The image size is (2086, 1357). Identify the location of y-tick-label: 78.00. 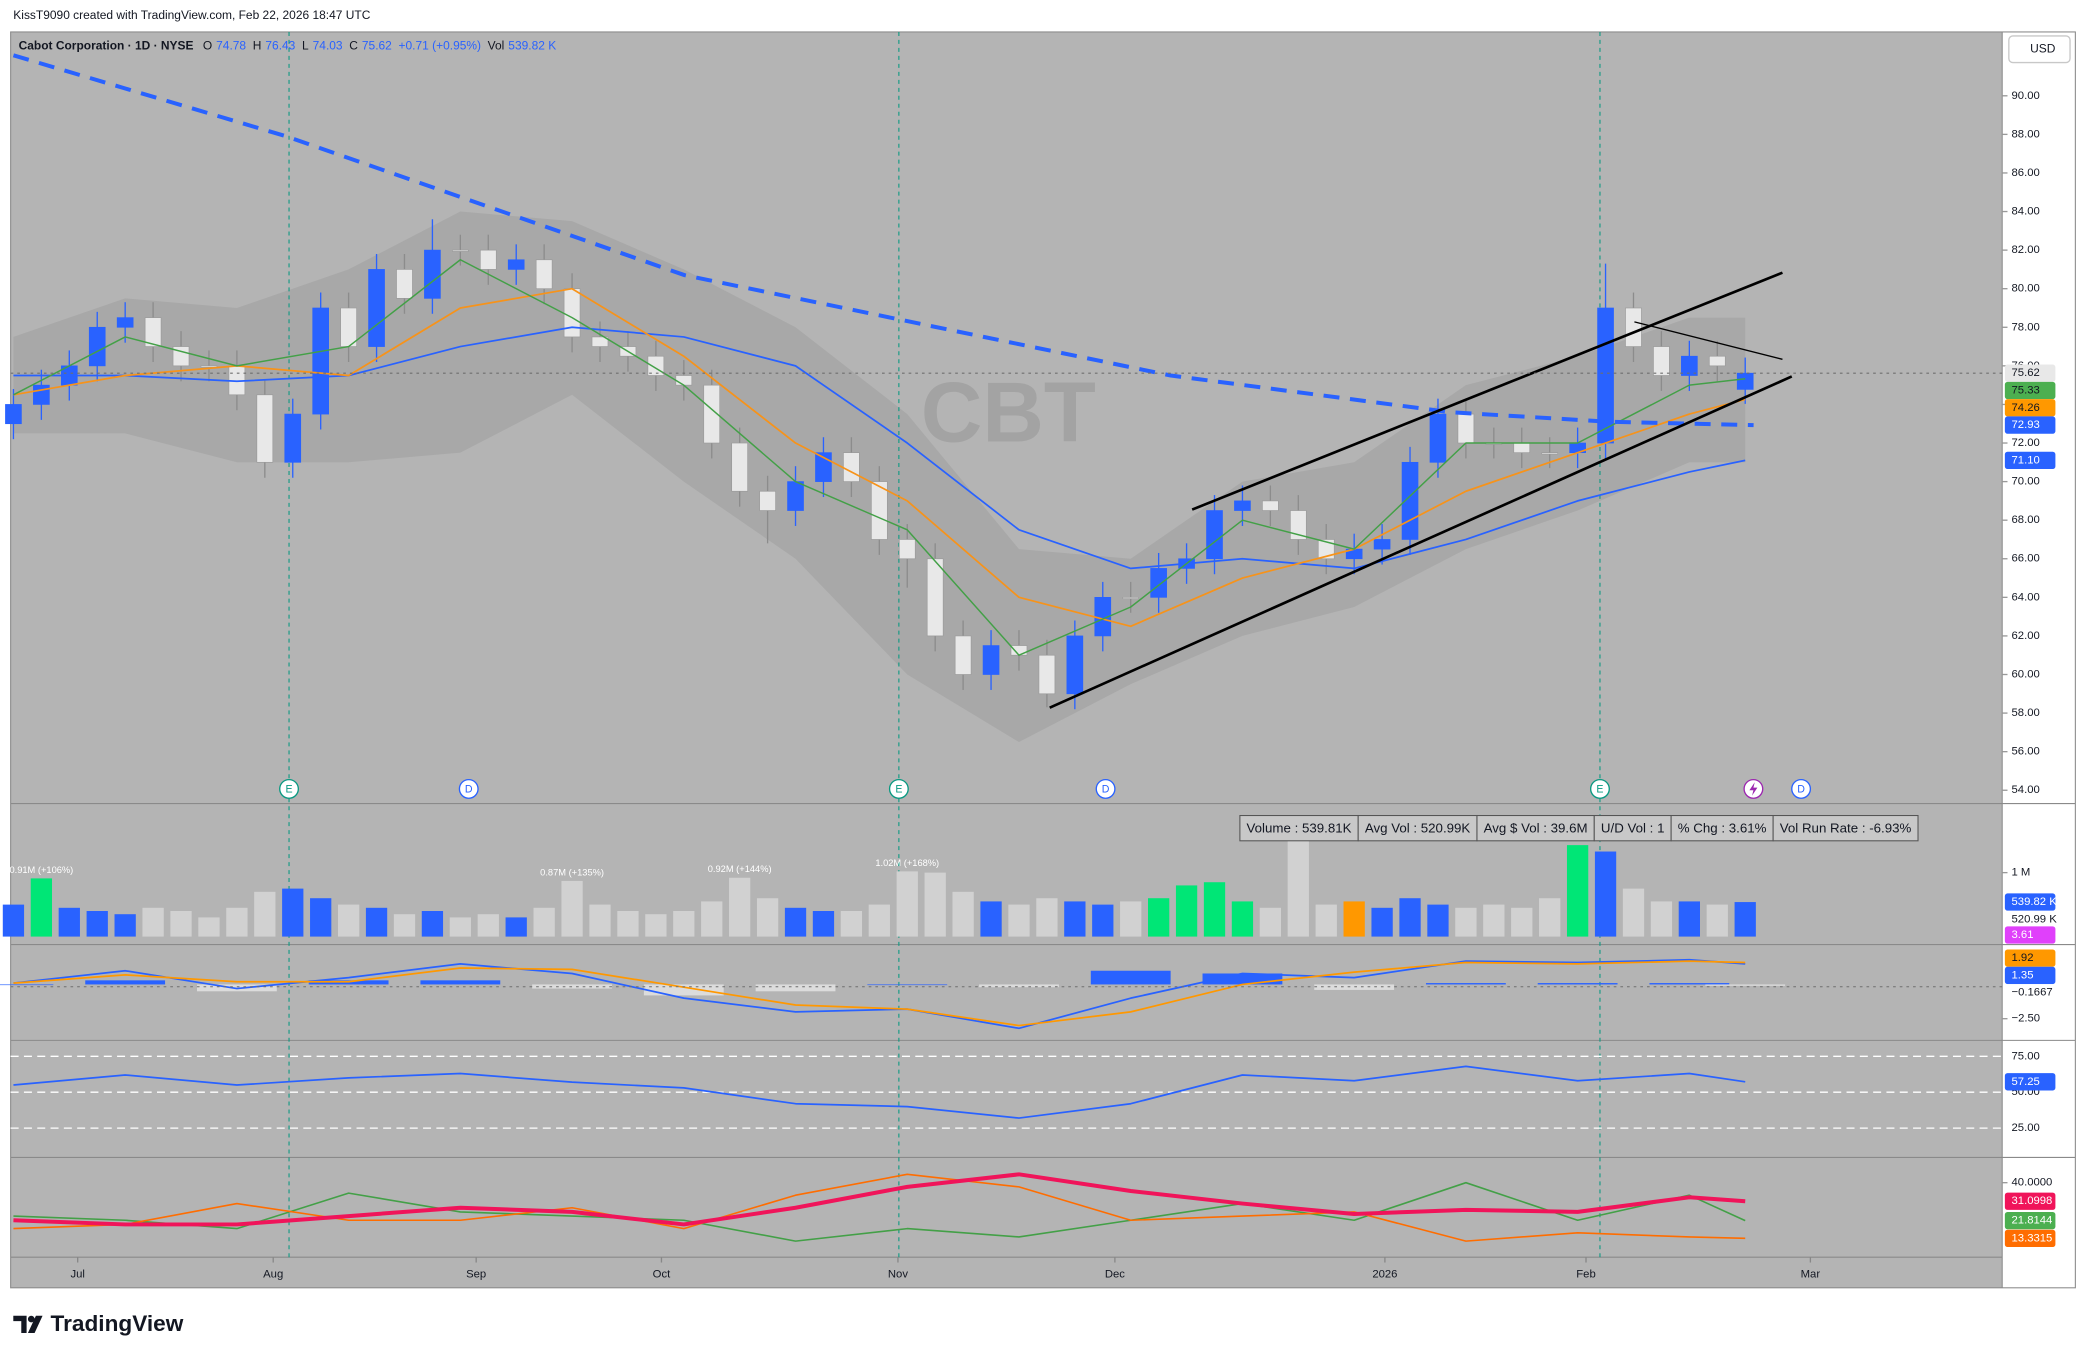
(2026, 327).